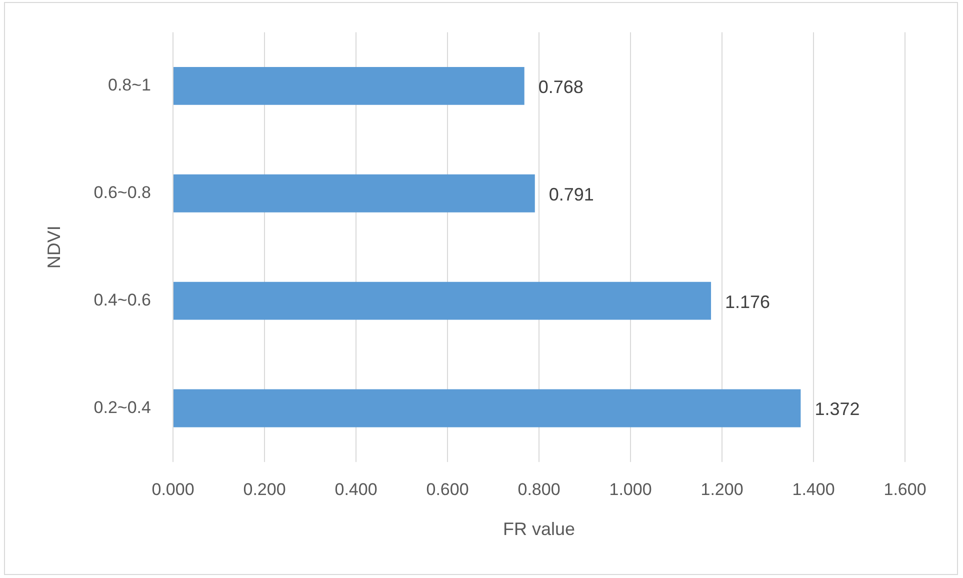  Describe the element at coordinates (122, 407) in the screenshot. I see `y-tick-label: 0.2~0.4` at that location.